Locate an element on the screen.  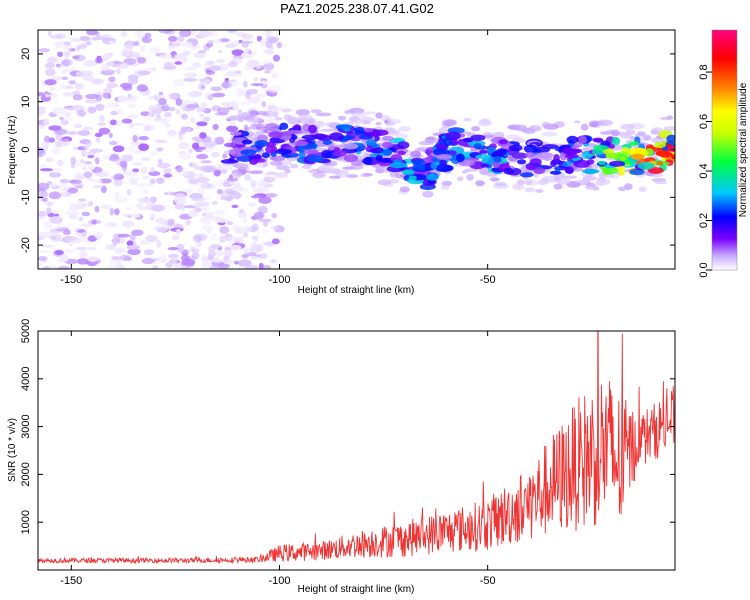
snr-xlabel: Height of straight line (km) is located at coordinates (356, 589).